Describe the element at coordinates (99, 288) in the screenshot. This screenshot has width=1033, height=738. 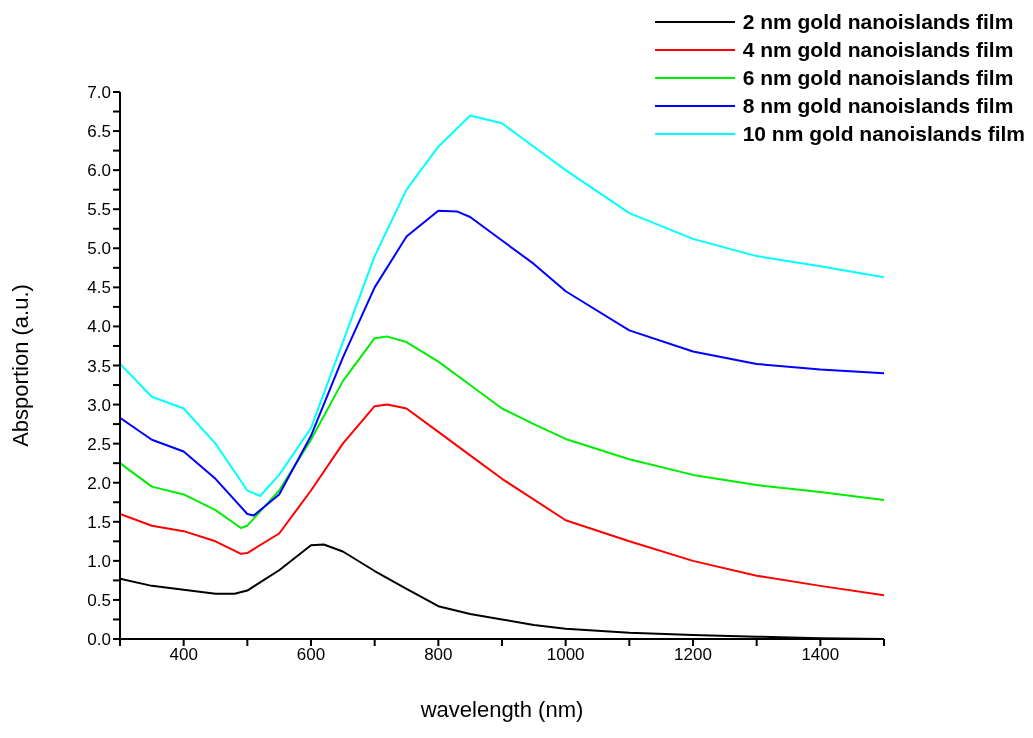
I see `y-tick-label: 4.5` at that location.